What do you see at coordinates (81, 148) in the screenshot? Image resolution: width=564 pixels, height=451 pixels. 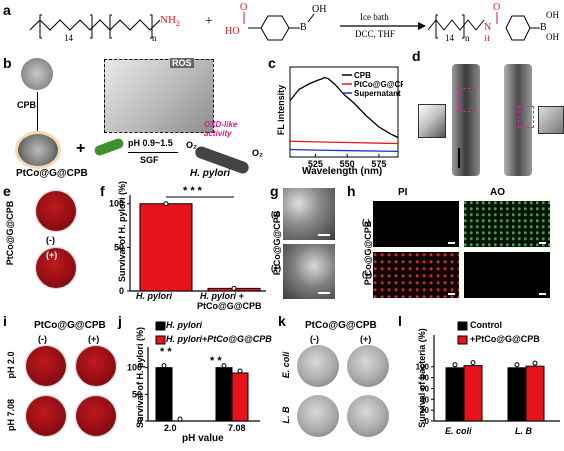 I see `plus-sign-b: +` at bounding box center [81, 148].